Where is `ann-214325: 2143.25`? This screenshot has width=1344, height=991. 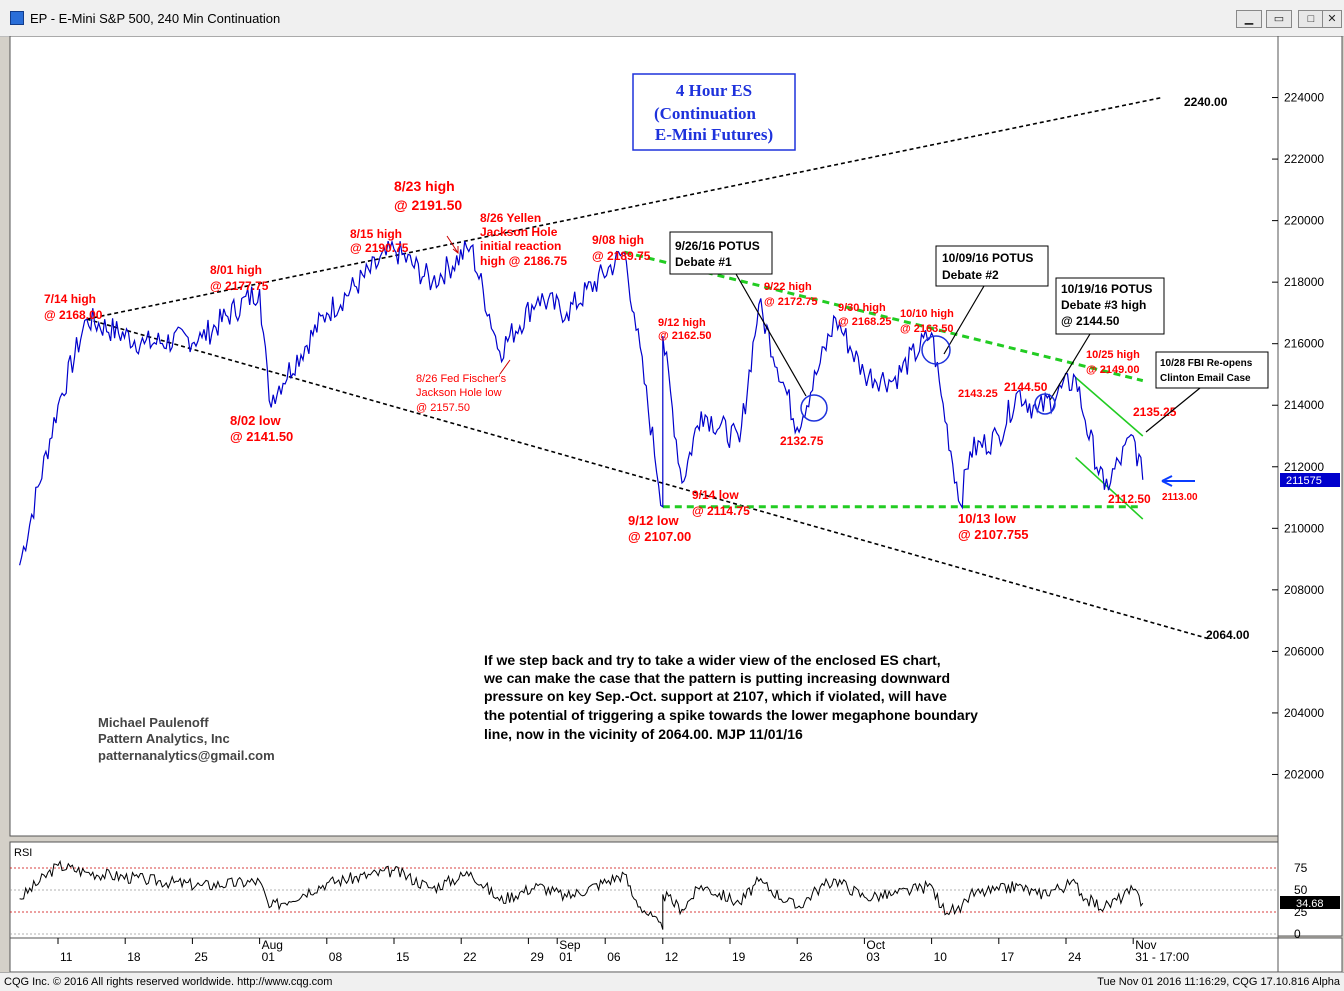
ann-214325: 2143.25 is located at coordinates (978, 394).